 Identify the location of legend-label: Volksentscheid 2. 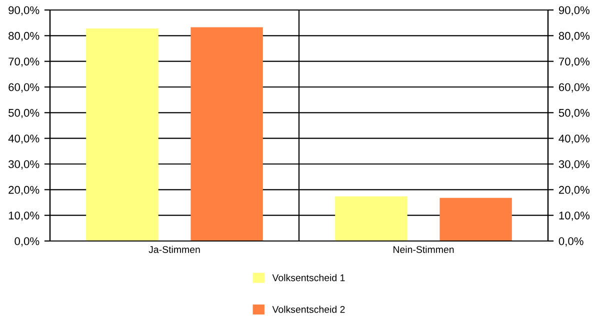
(308, 309).